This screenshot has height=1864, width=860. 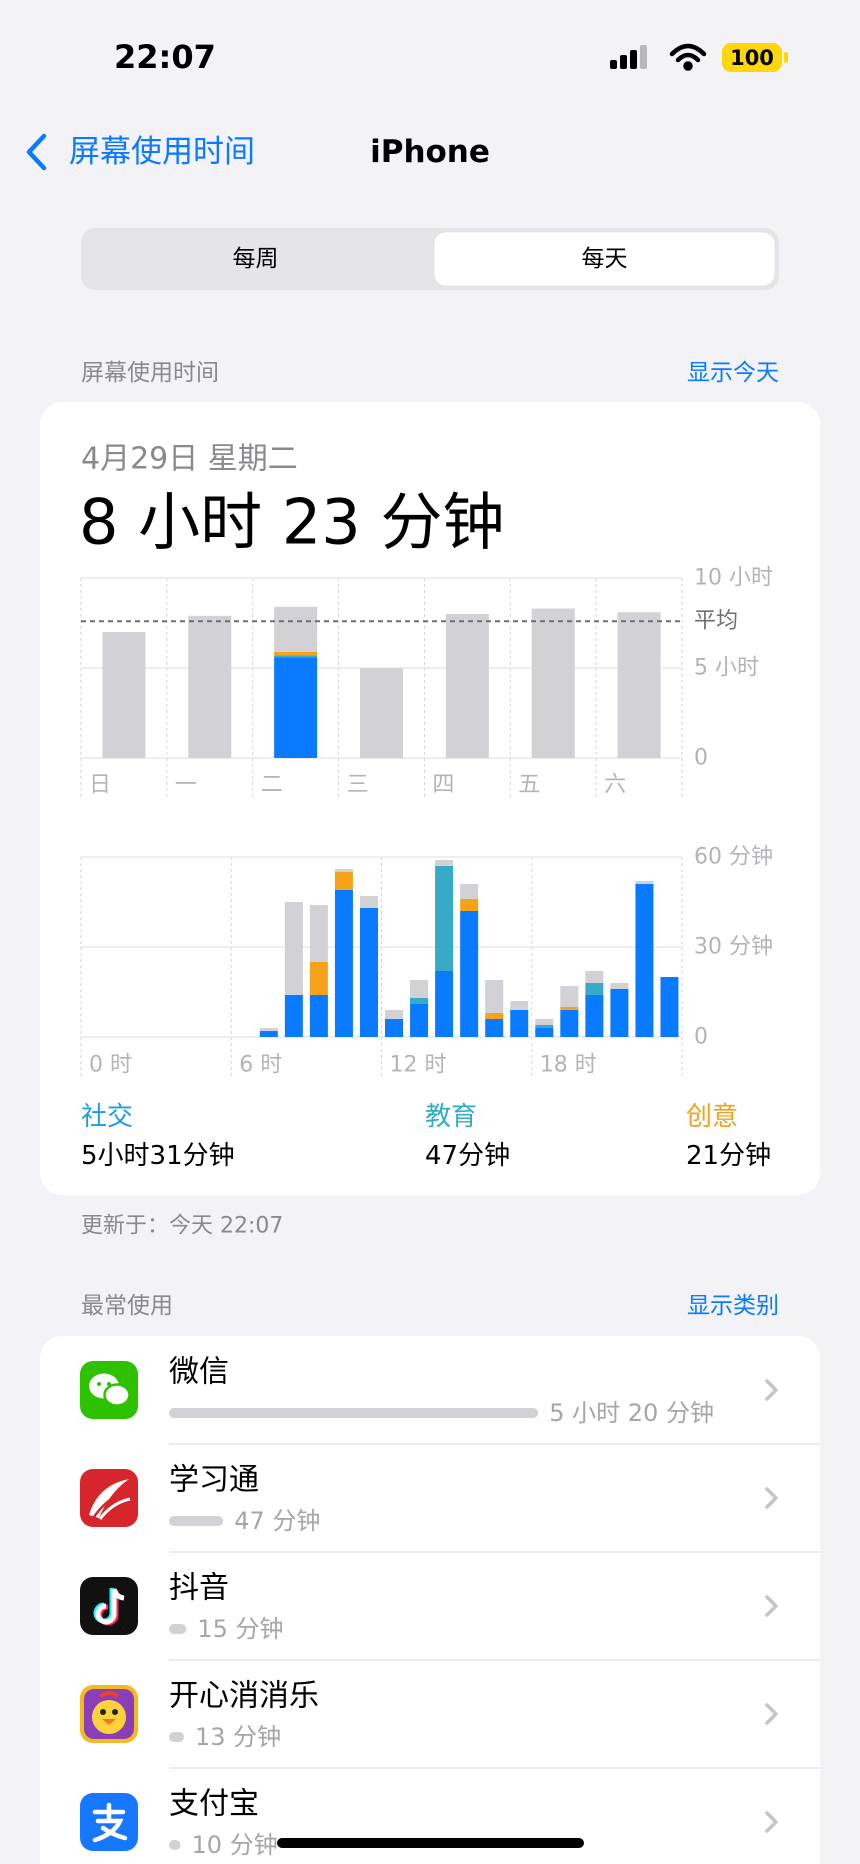 What do you see at coordinates (127, 1306) in the screenshot?
I see `section-header: 最常使用` at bounding box center [127, 1306].